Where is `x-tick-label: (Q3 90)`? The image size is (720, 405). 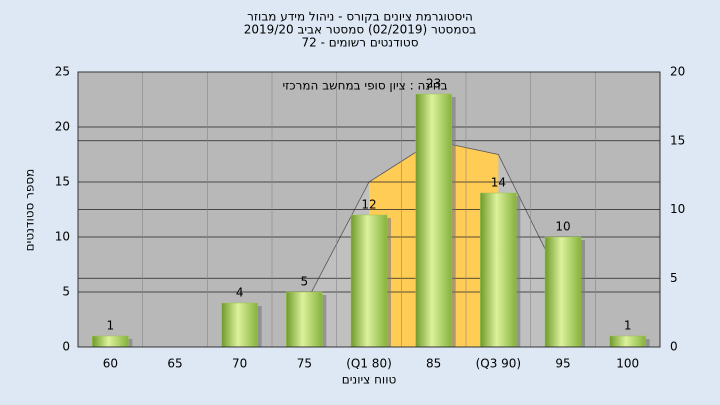
x-tick-label: (Q3 90) is located at coordinates (499, 364).